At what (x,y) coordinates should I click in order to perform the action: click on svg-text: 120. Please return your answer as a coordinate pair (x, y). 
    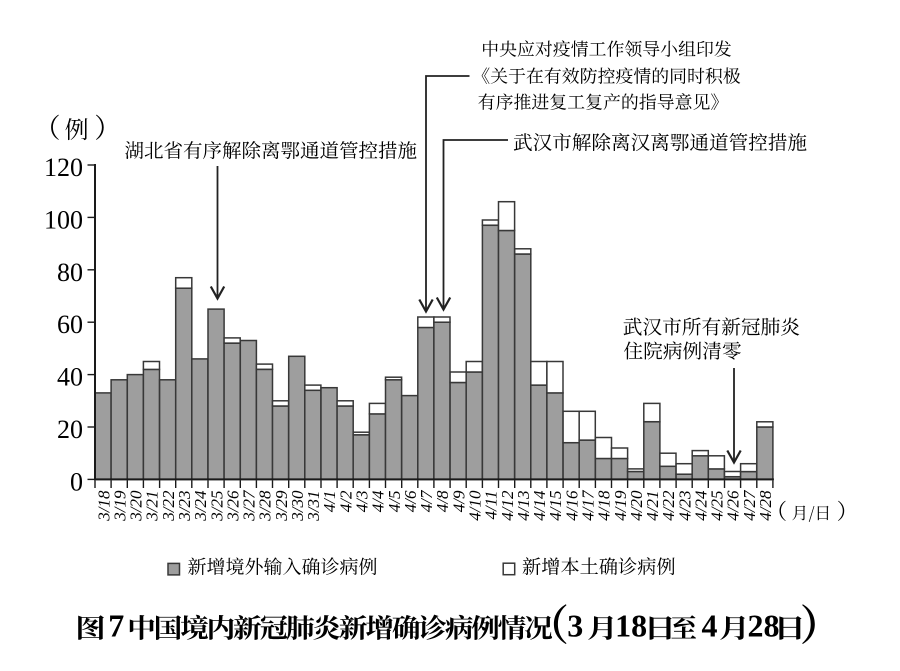
    Looking at the image, I should click on (63, 167).